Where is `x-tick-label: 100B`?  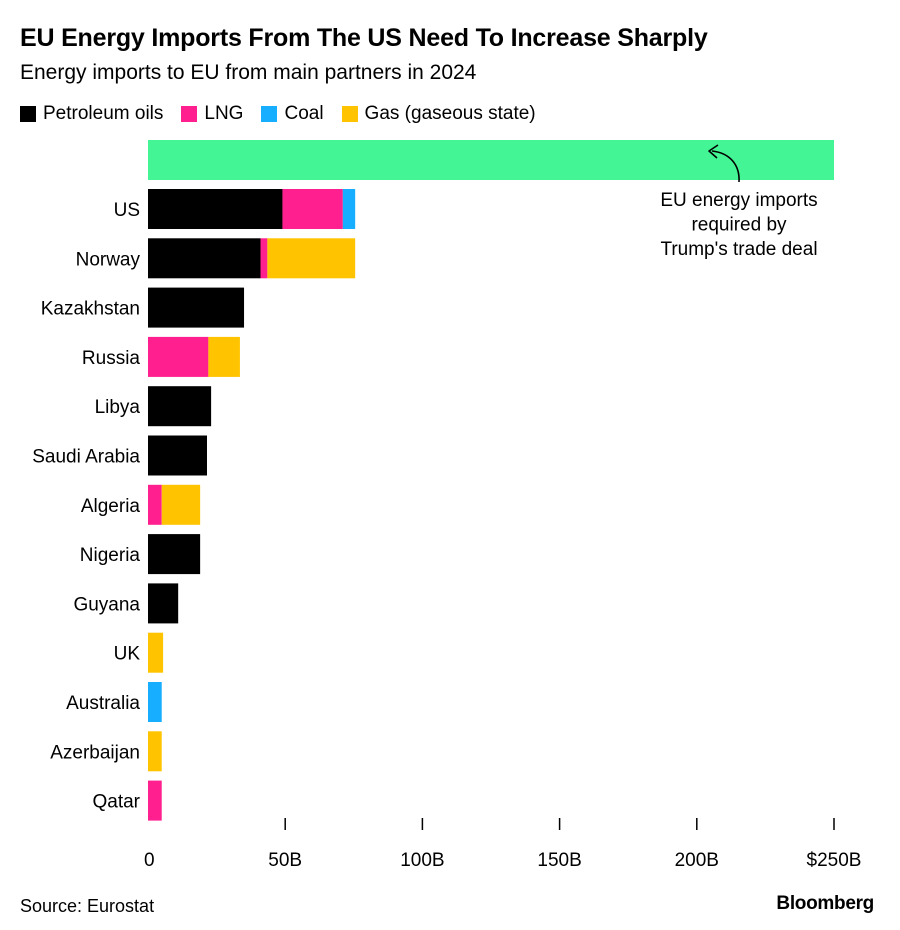
x-tick-label: 100B is located at coordinates (422, 860).